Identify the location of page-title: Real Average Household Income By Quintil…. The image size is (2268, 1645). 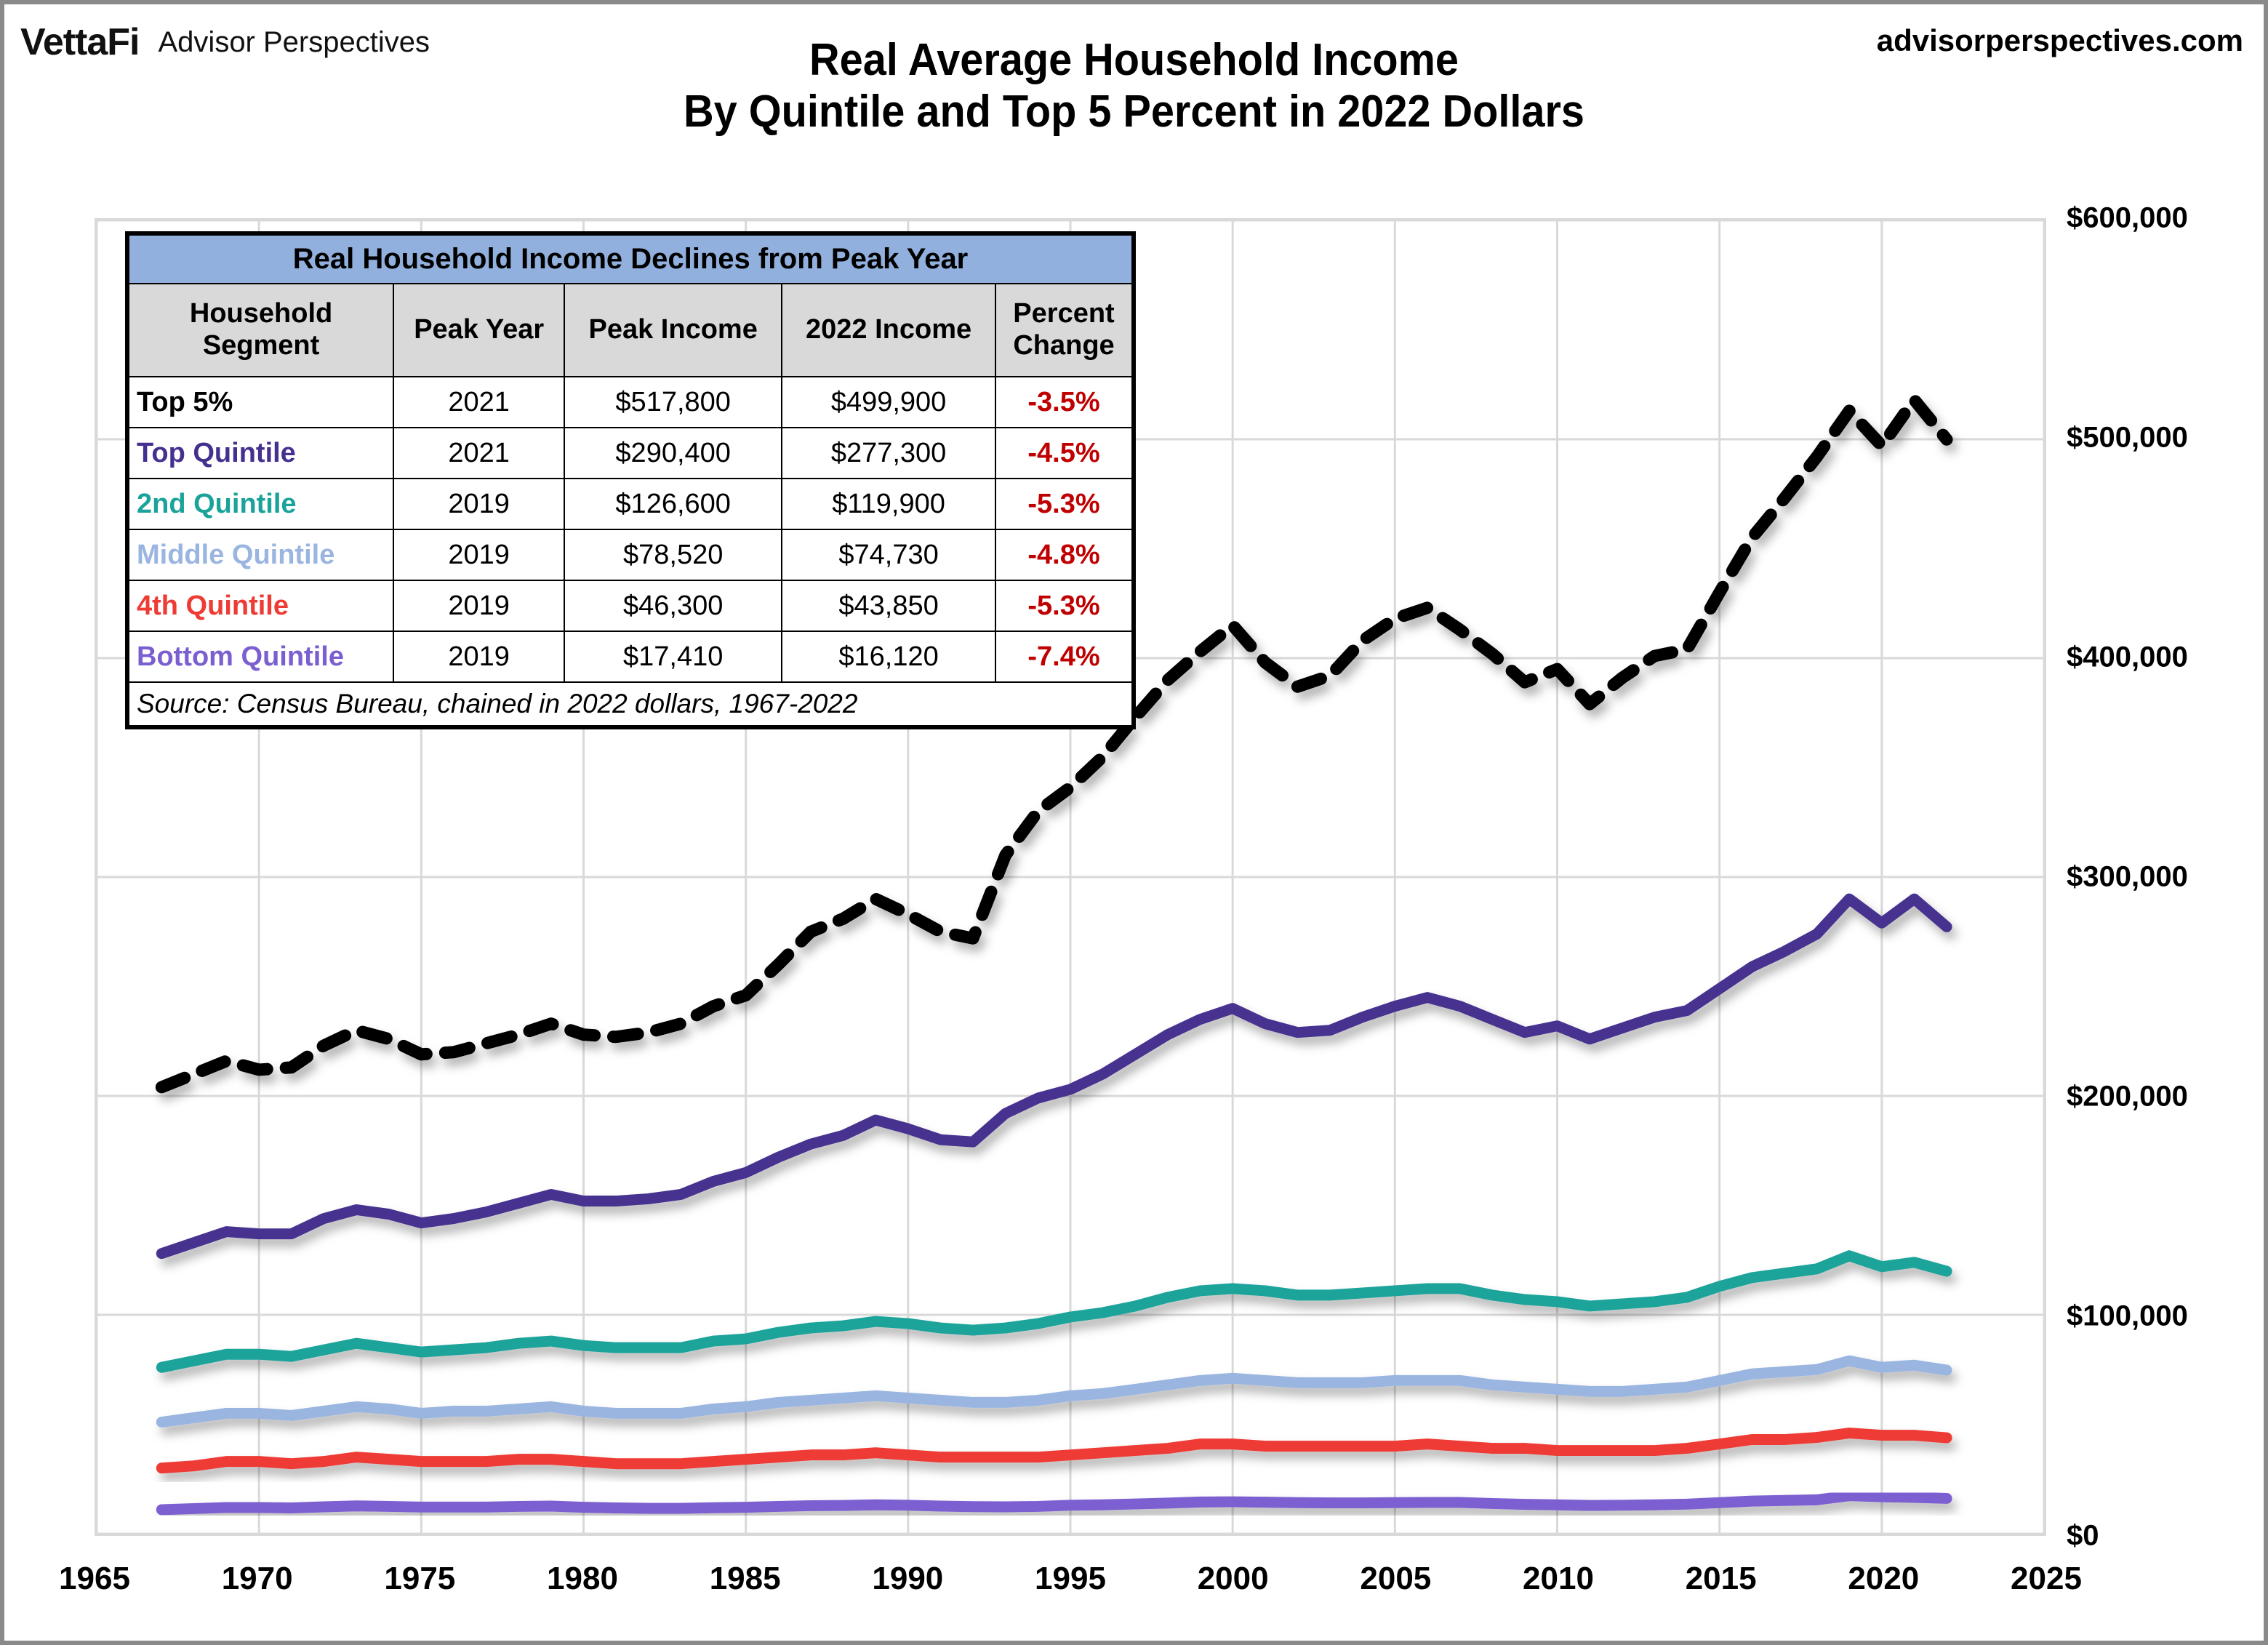
(1134, 86).